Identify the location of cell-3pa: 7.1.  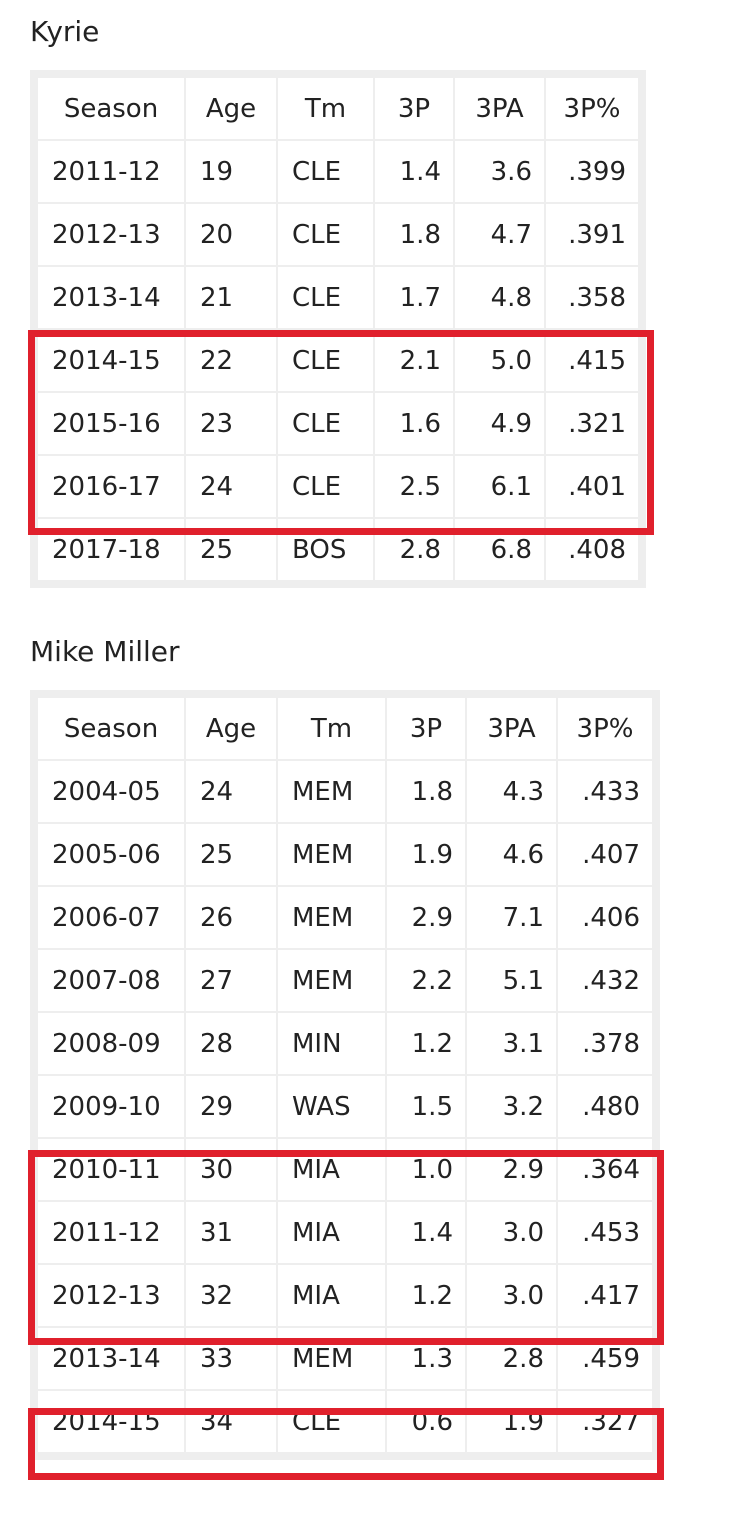
(511, 917).